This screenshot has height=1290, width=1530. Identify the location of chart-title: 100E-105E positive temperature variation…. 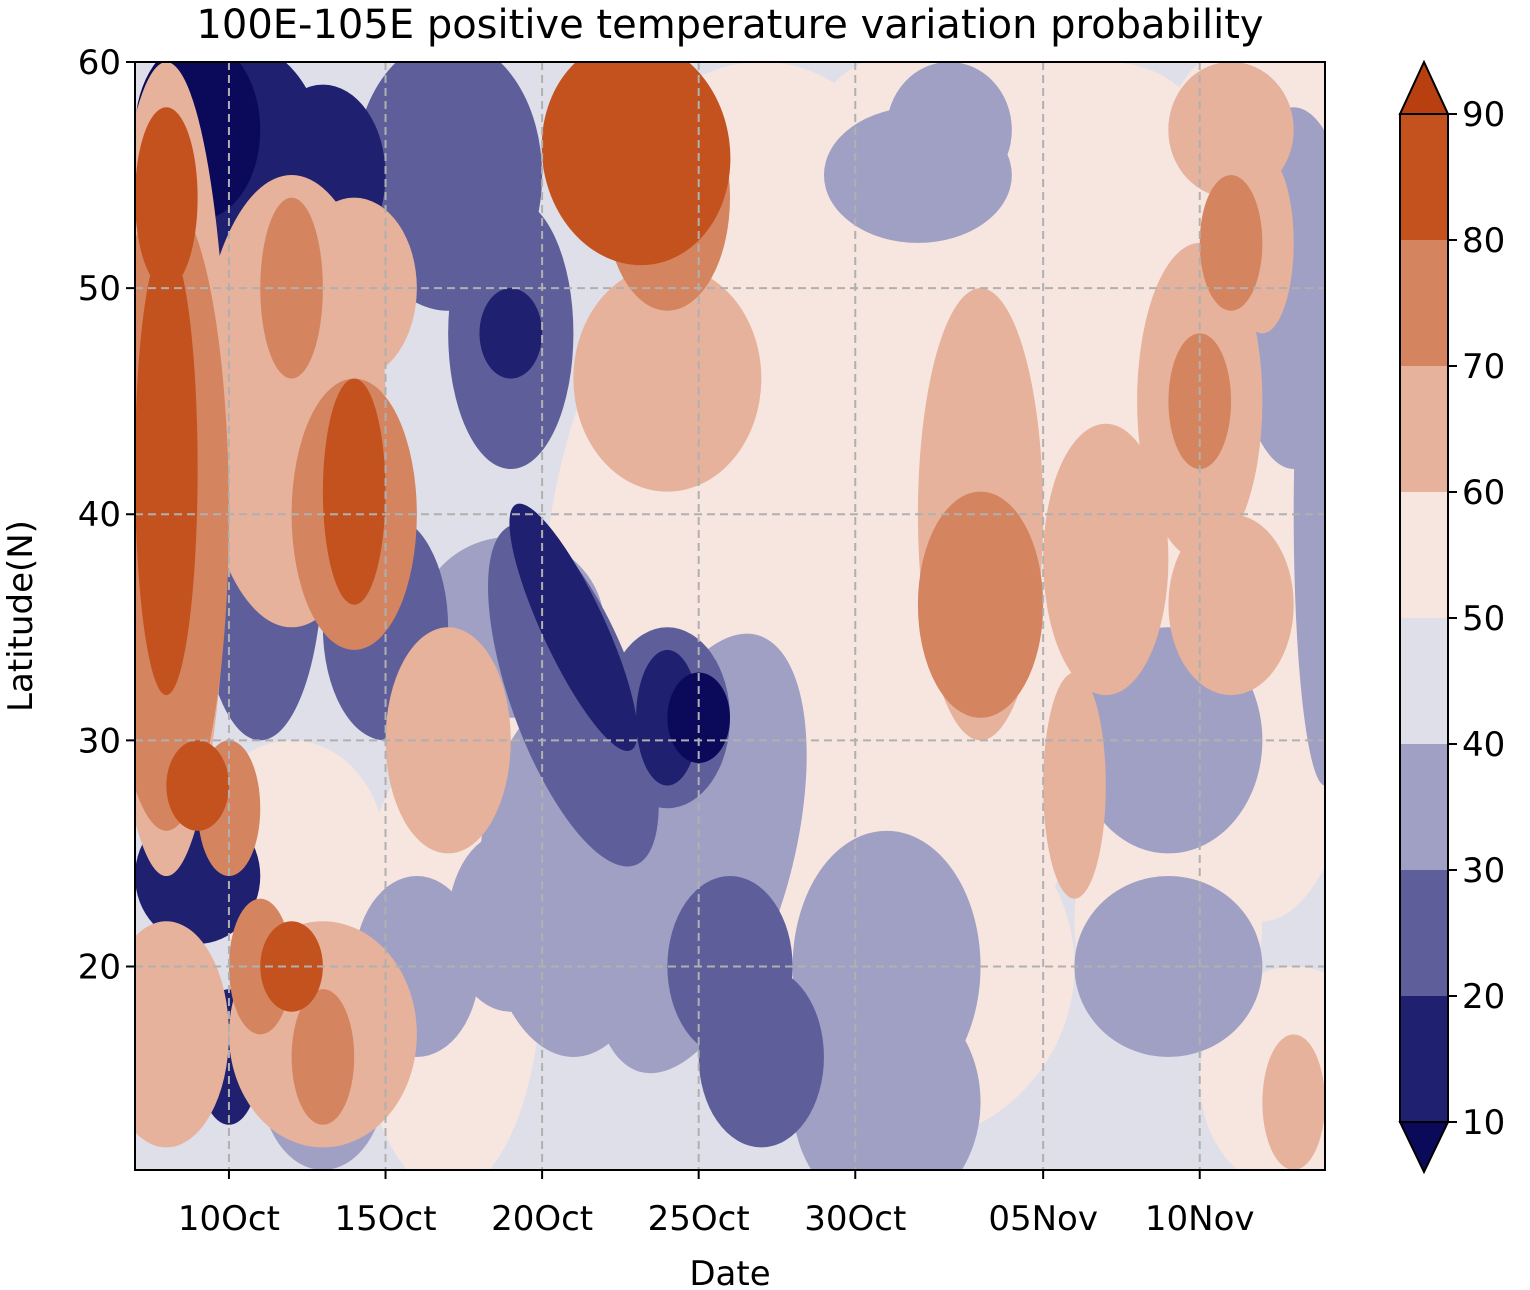
(729, 25).